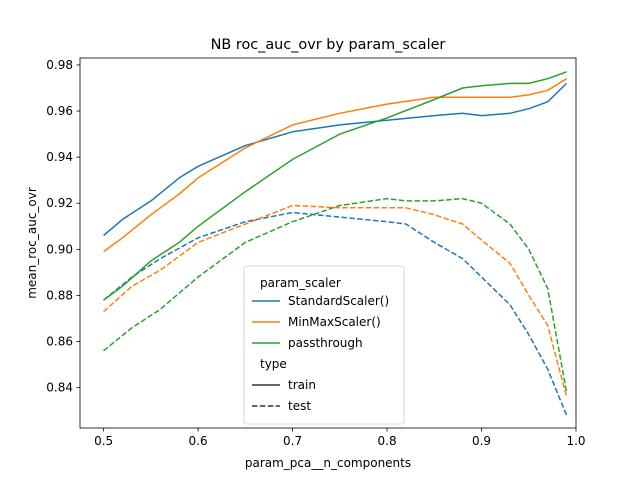 The image size is (640, 480). Describe the element at coordinates (340, 438) in the screenshot. I see `x-axis-ticks: 0.5 0.6 0.7 0.8 0.9 1.0` at that location.